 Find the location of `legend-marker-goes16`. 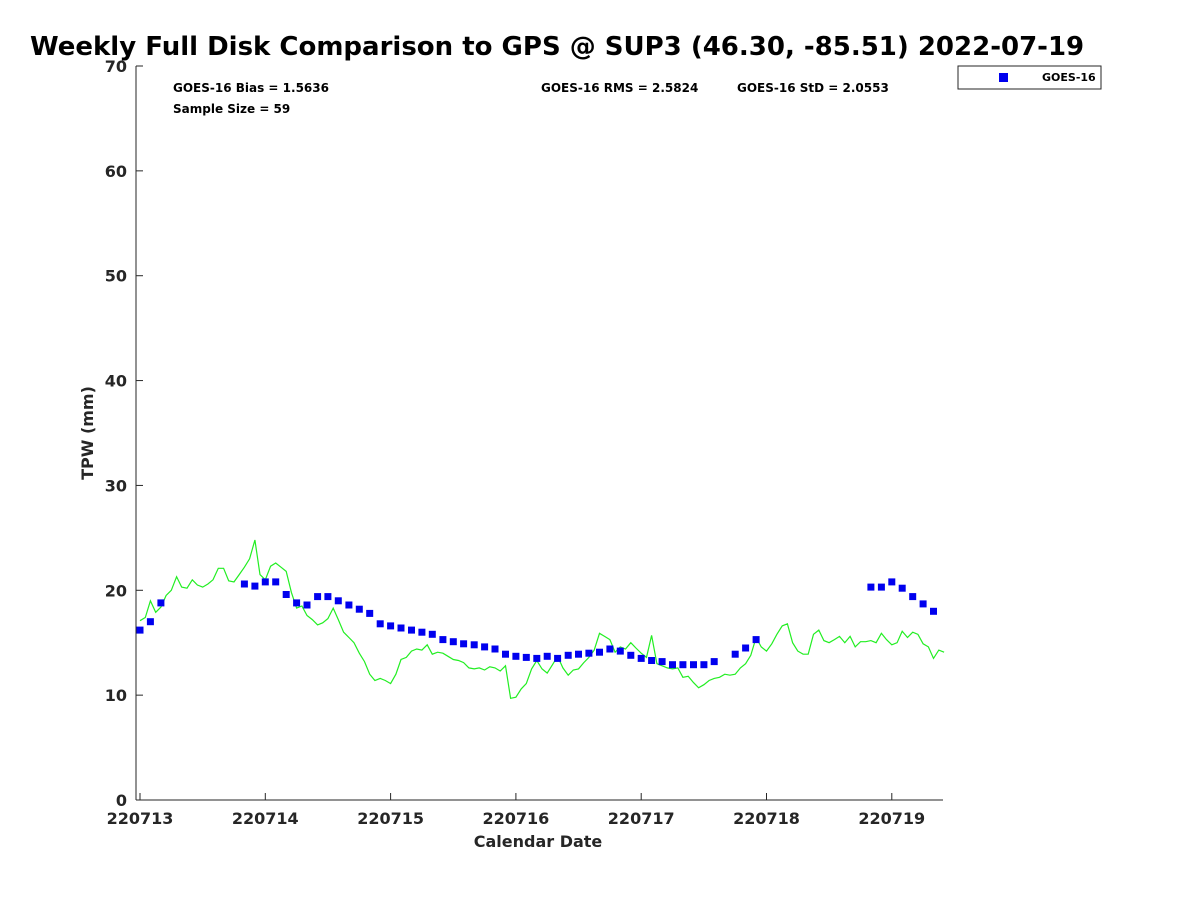

legend-marker-goes16 is located at coordinates (1003, 77).